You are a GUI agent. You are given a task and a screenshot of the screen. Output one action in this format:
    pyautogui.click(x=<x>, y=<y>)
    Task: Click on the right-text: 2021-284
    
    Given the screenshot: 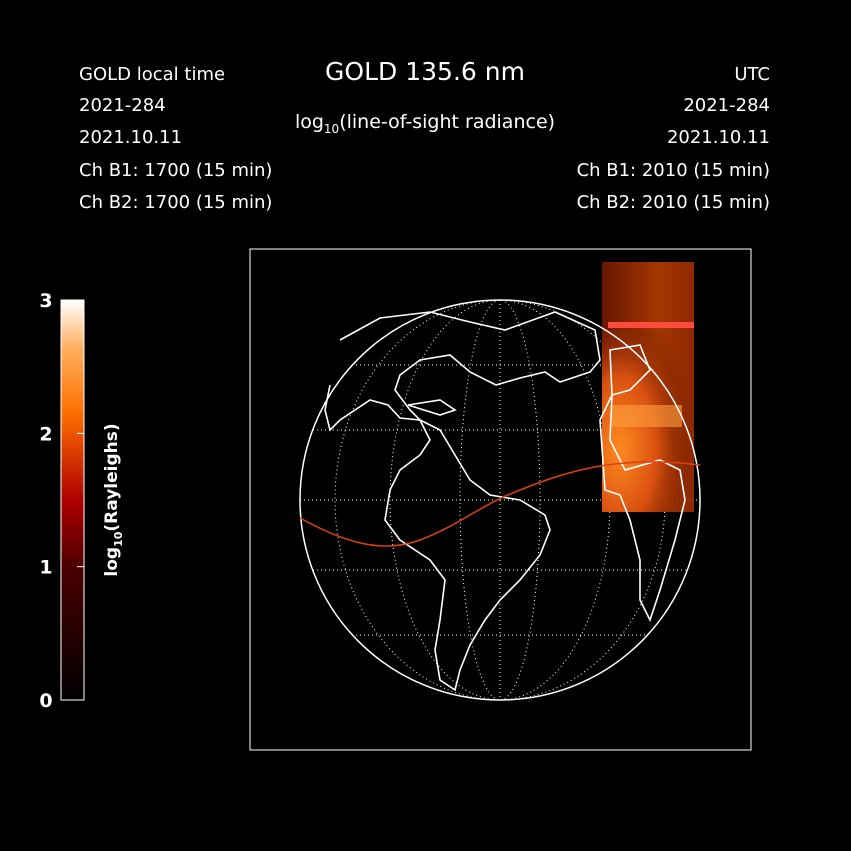 What is the action you would take?
    pyautogui.click(x=726, y=105)
    